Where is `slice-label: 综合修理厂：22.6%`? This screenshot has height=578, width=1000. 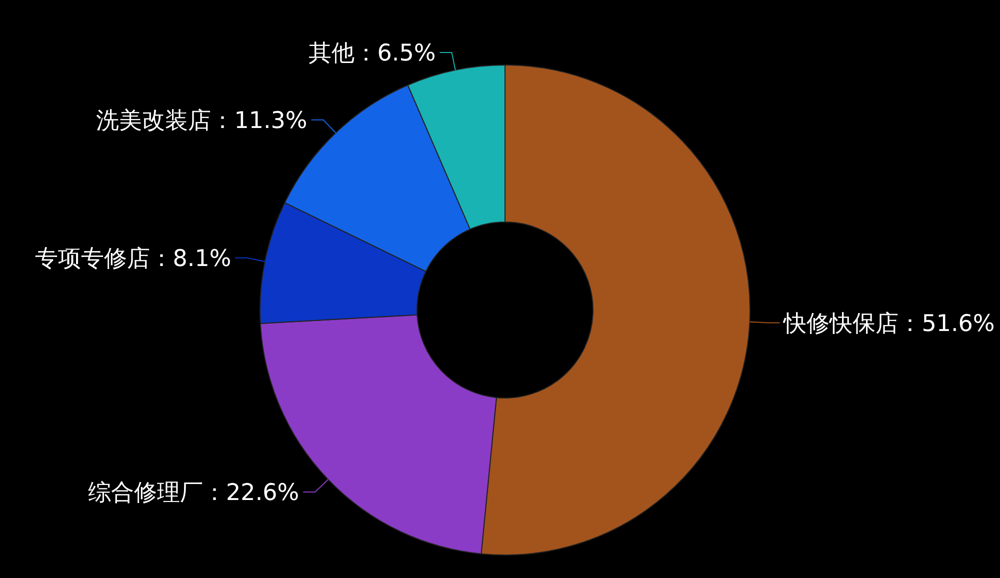
slice-label: 综合修理厂：22.6% is located at coordinates (194, 493).